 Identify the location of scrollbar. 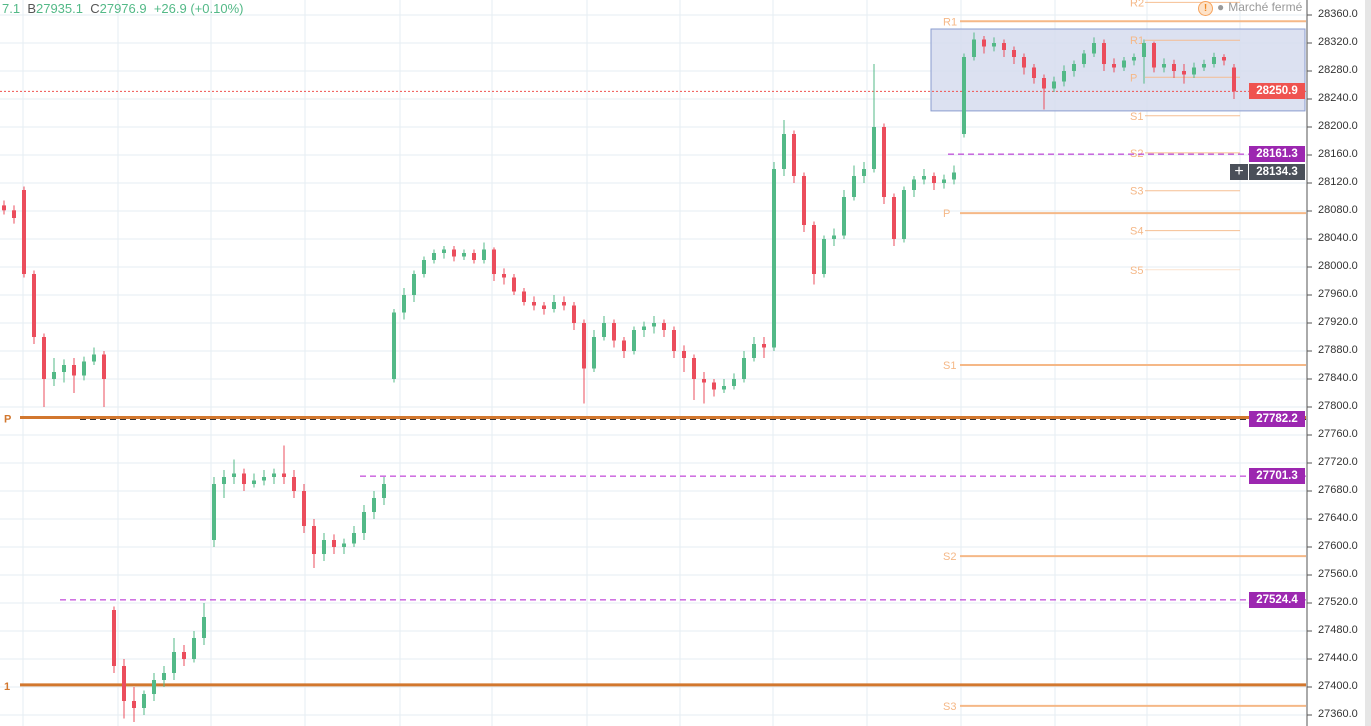
(1368, 363).